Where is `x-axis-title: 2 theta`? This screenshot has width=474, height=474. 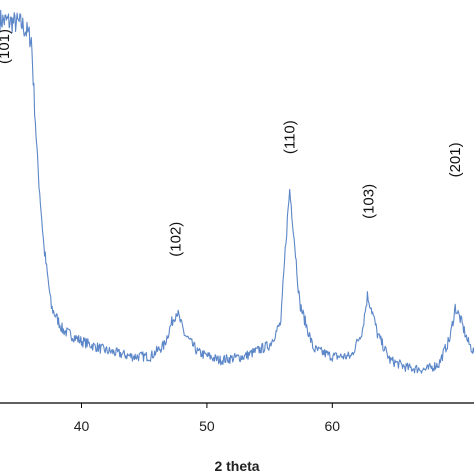 x-axis-title: 2 theta is located at coordinates (236, 466).